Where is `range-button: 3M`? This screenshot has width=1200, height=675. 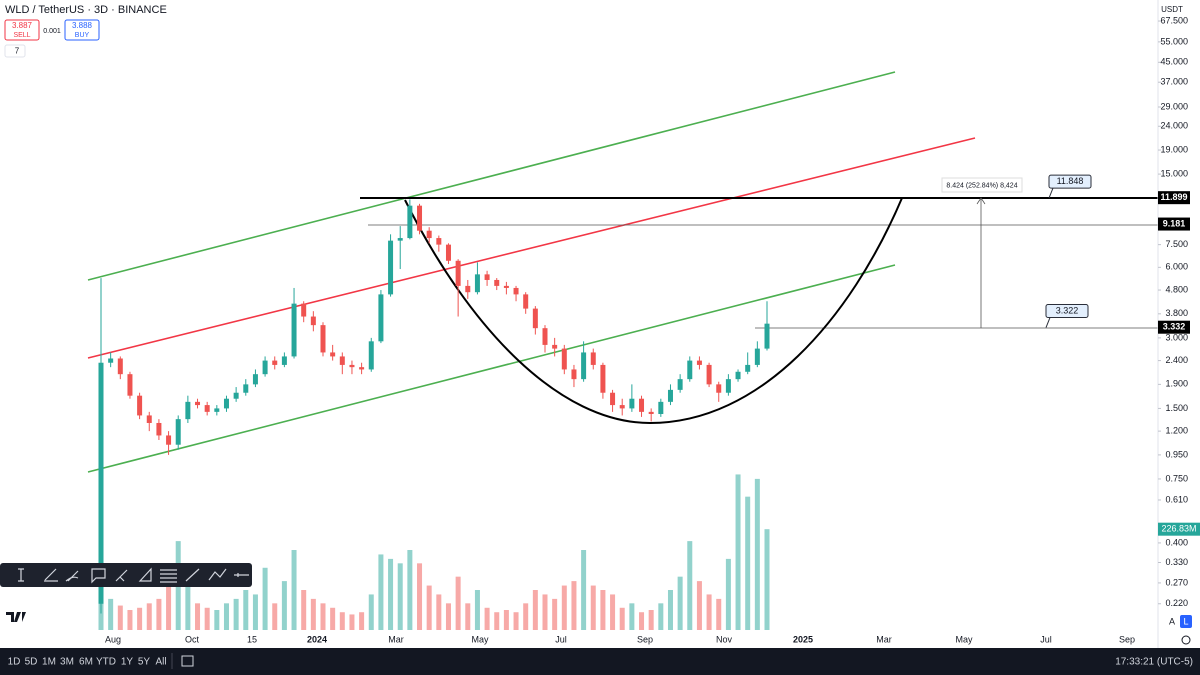
range-button: 3M is located at coordinates (67, 662).